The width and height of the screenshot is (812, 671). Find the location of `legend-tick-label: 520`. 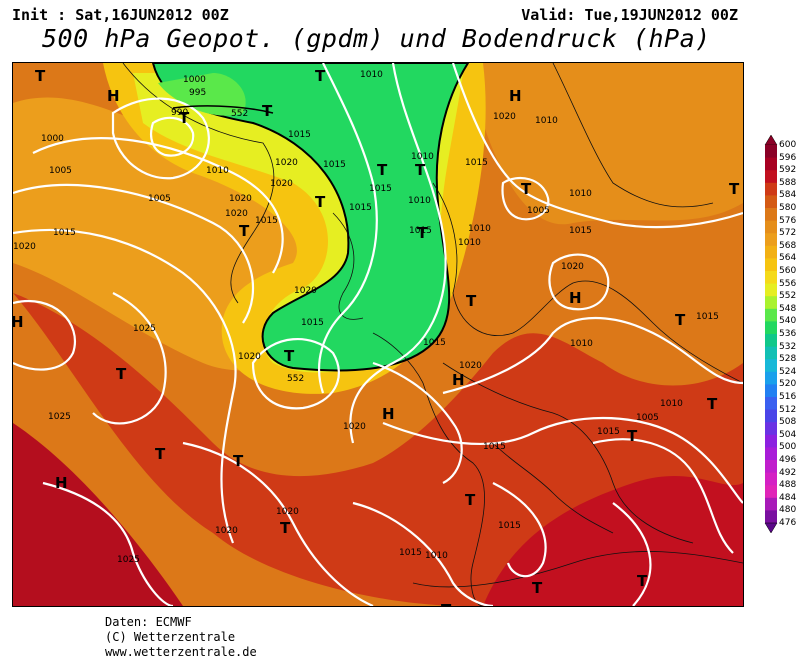

legend-tick-label: 520 is located at coordinates (788, 384).